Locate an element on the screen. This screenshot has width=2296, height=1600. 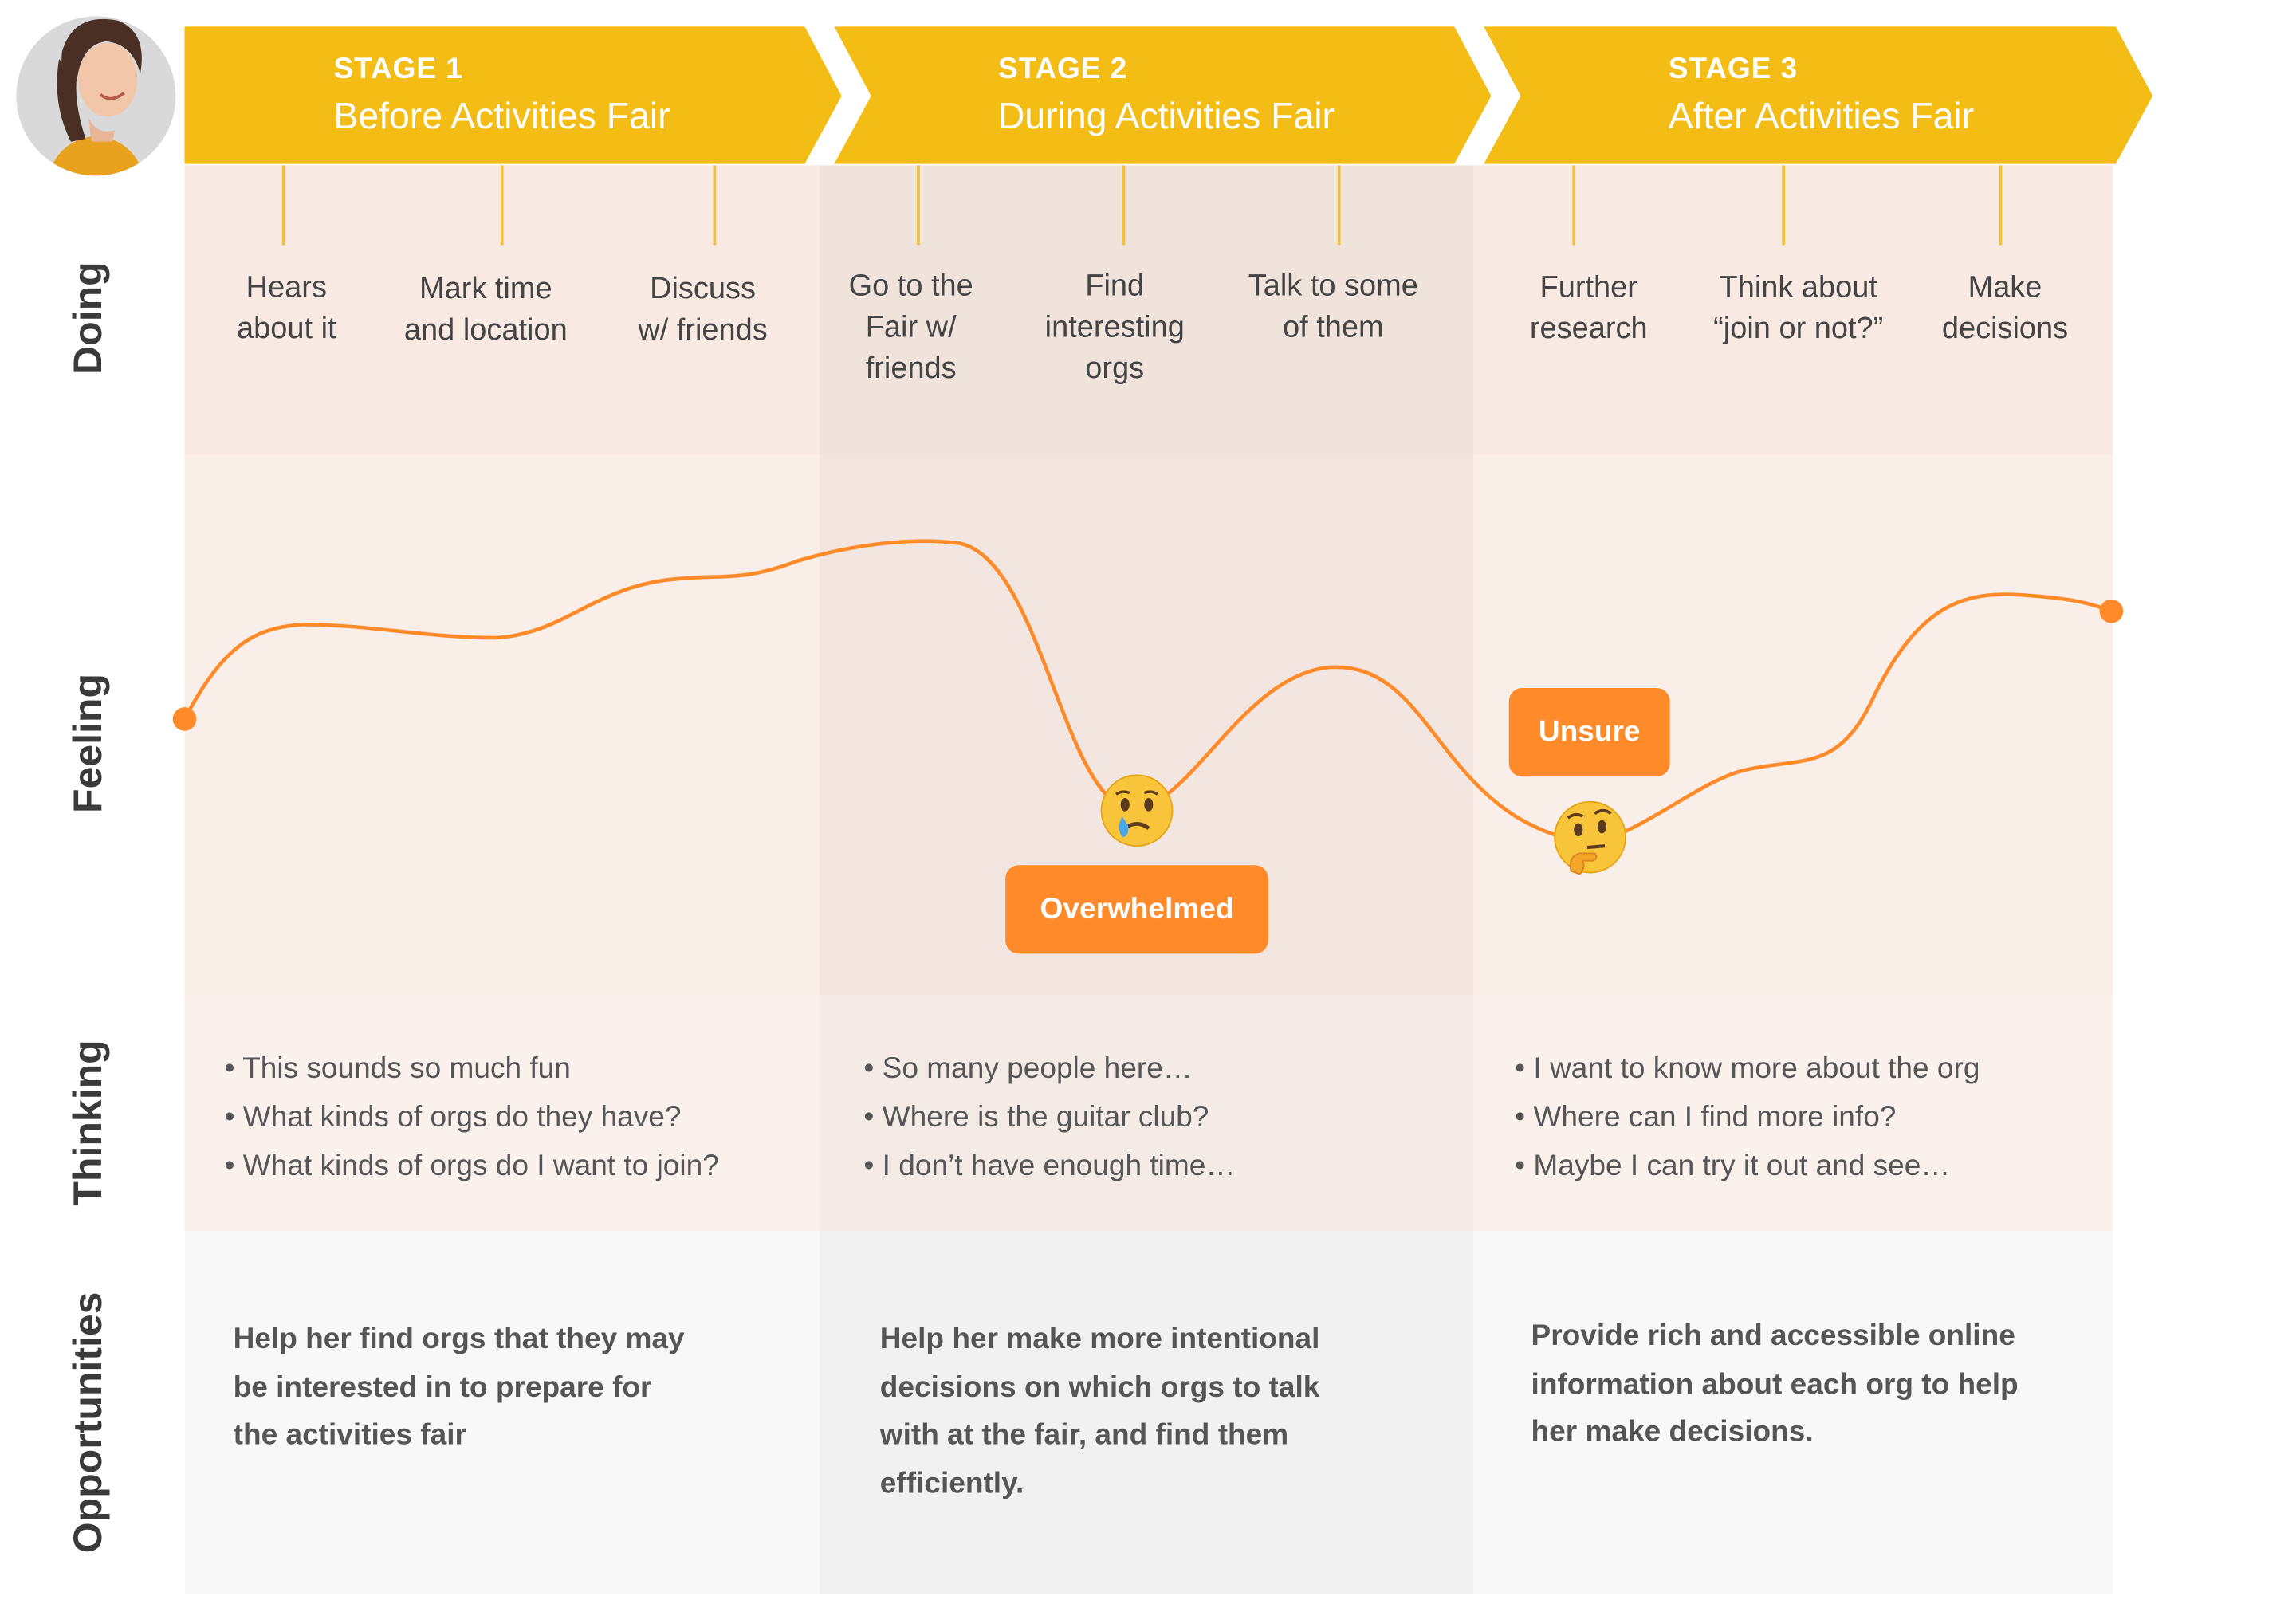
doing-item-find-orgs: Find interesting orgs is located at coordinates (1115, 327).